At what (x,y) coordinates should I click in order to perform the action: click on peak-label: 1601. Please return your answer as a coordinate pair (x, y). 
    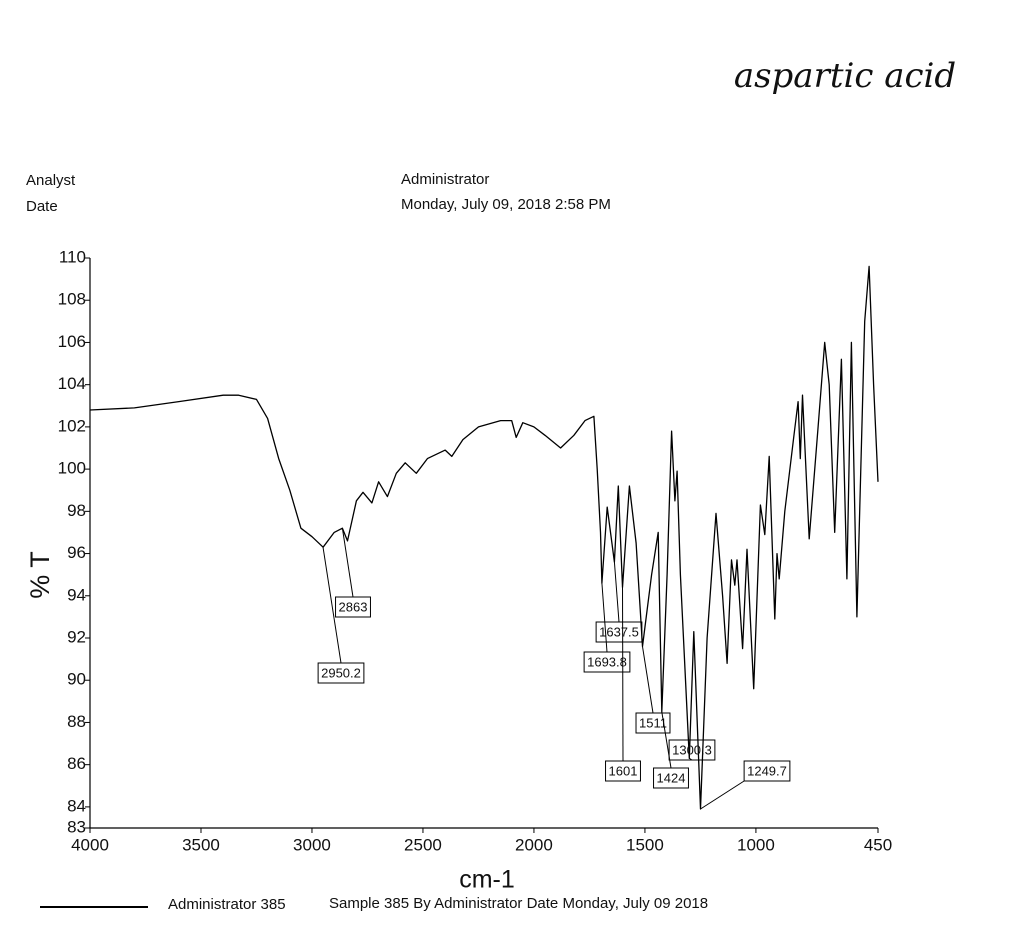
    Looking at the image, I should click on (623, 770).